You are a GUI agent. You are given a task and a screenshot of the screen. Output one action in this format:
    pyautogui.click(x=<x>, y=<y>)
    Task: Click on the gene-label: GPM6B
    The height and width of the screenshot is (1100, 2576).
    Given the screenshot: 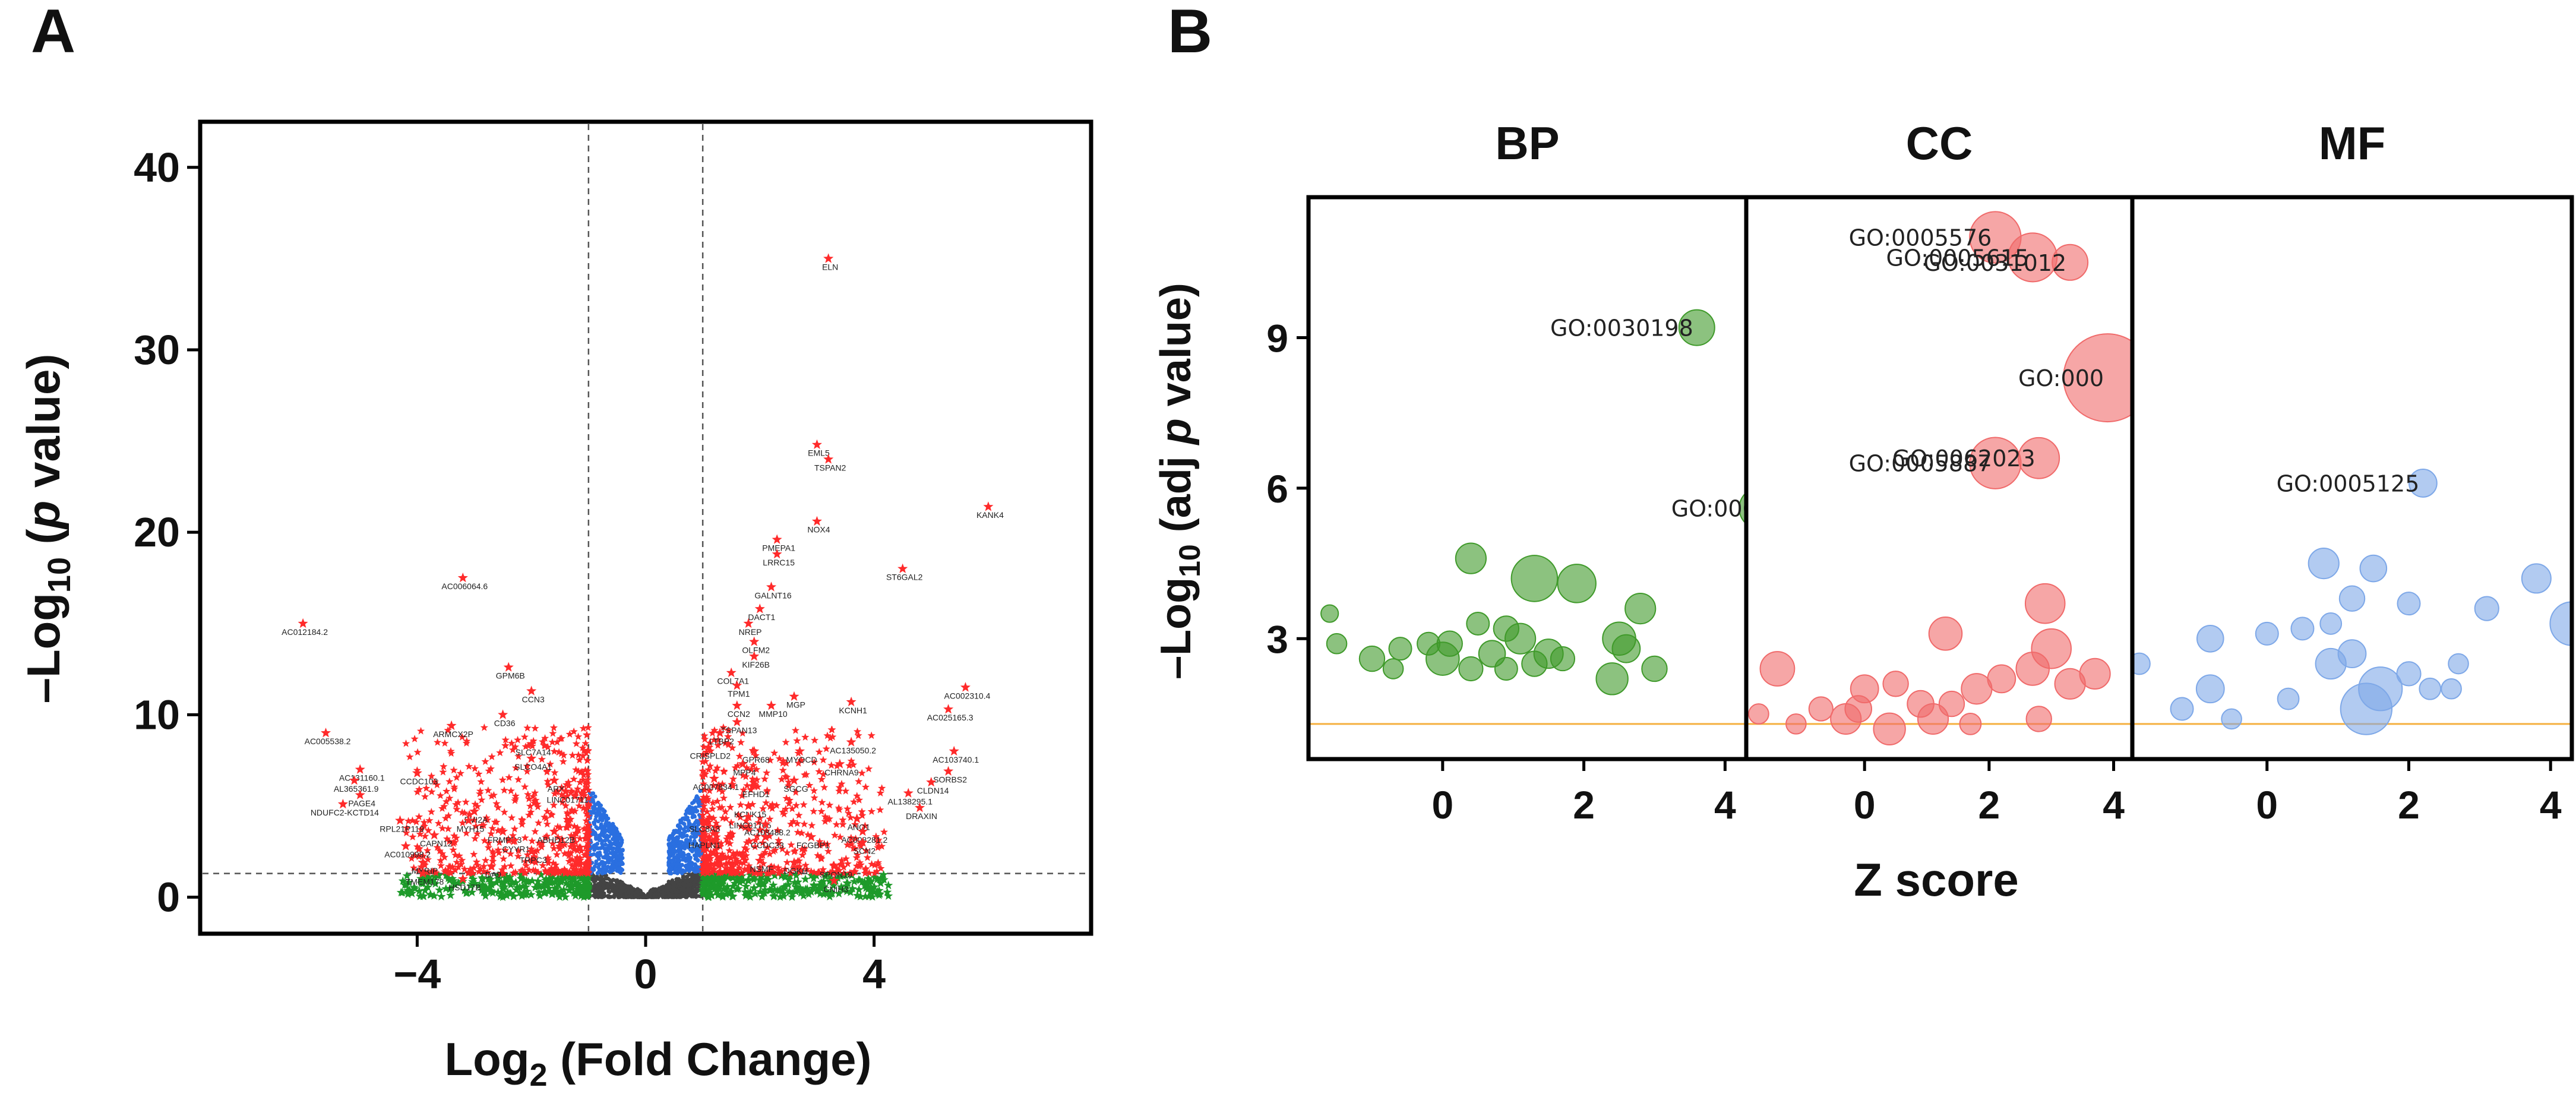 What is the action you would take?
    pyautogui.click(x=510, y=676)
    